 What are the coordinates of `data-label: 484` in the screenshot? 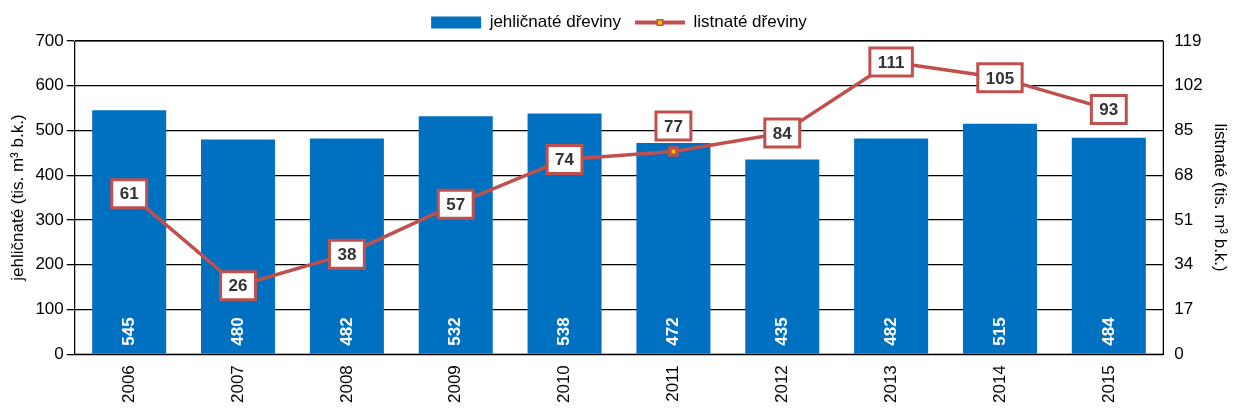 It's located at (1108, 331).